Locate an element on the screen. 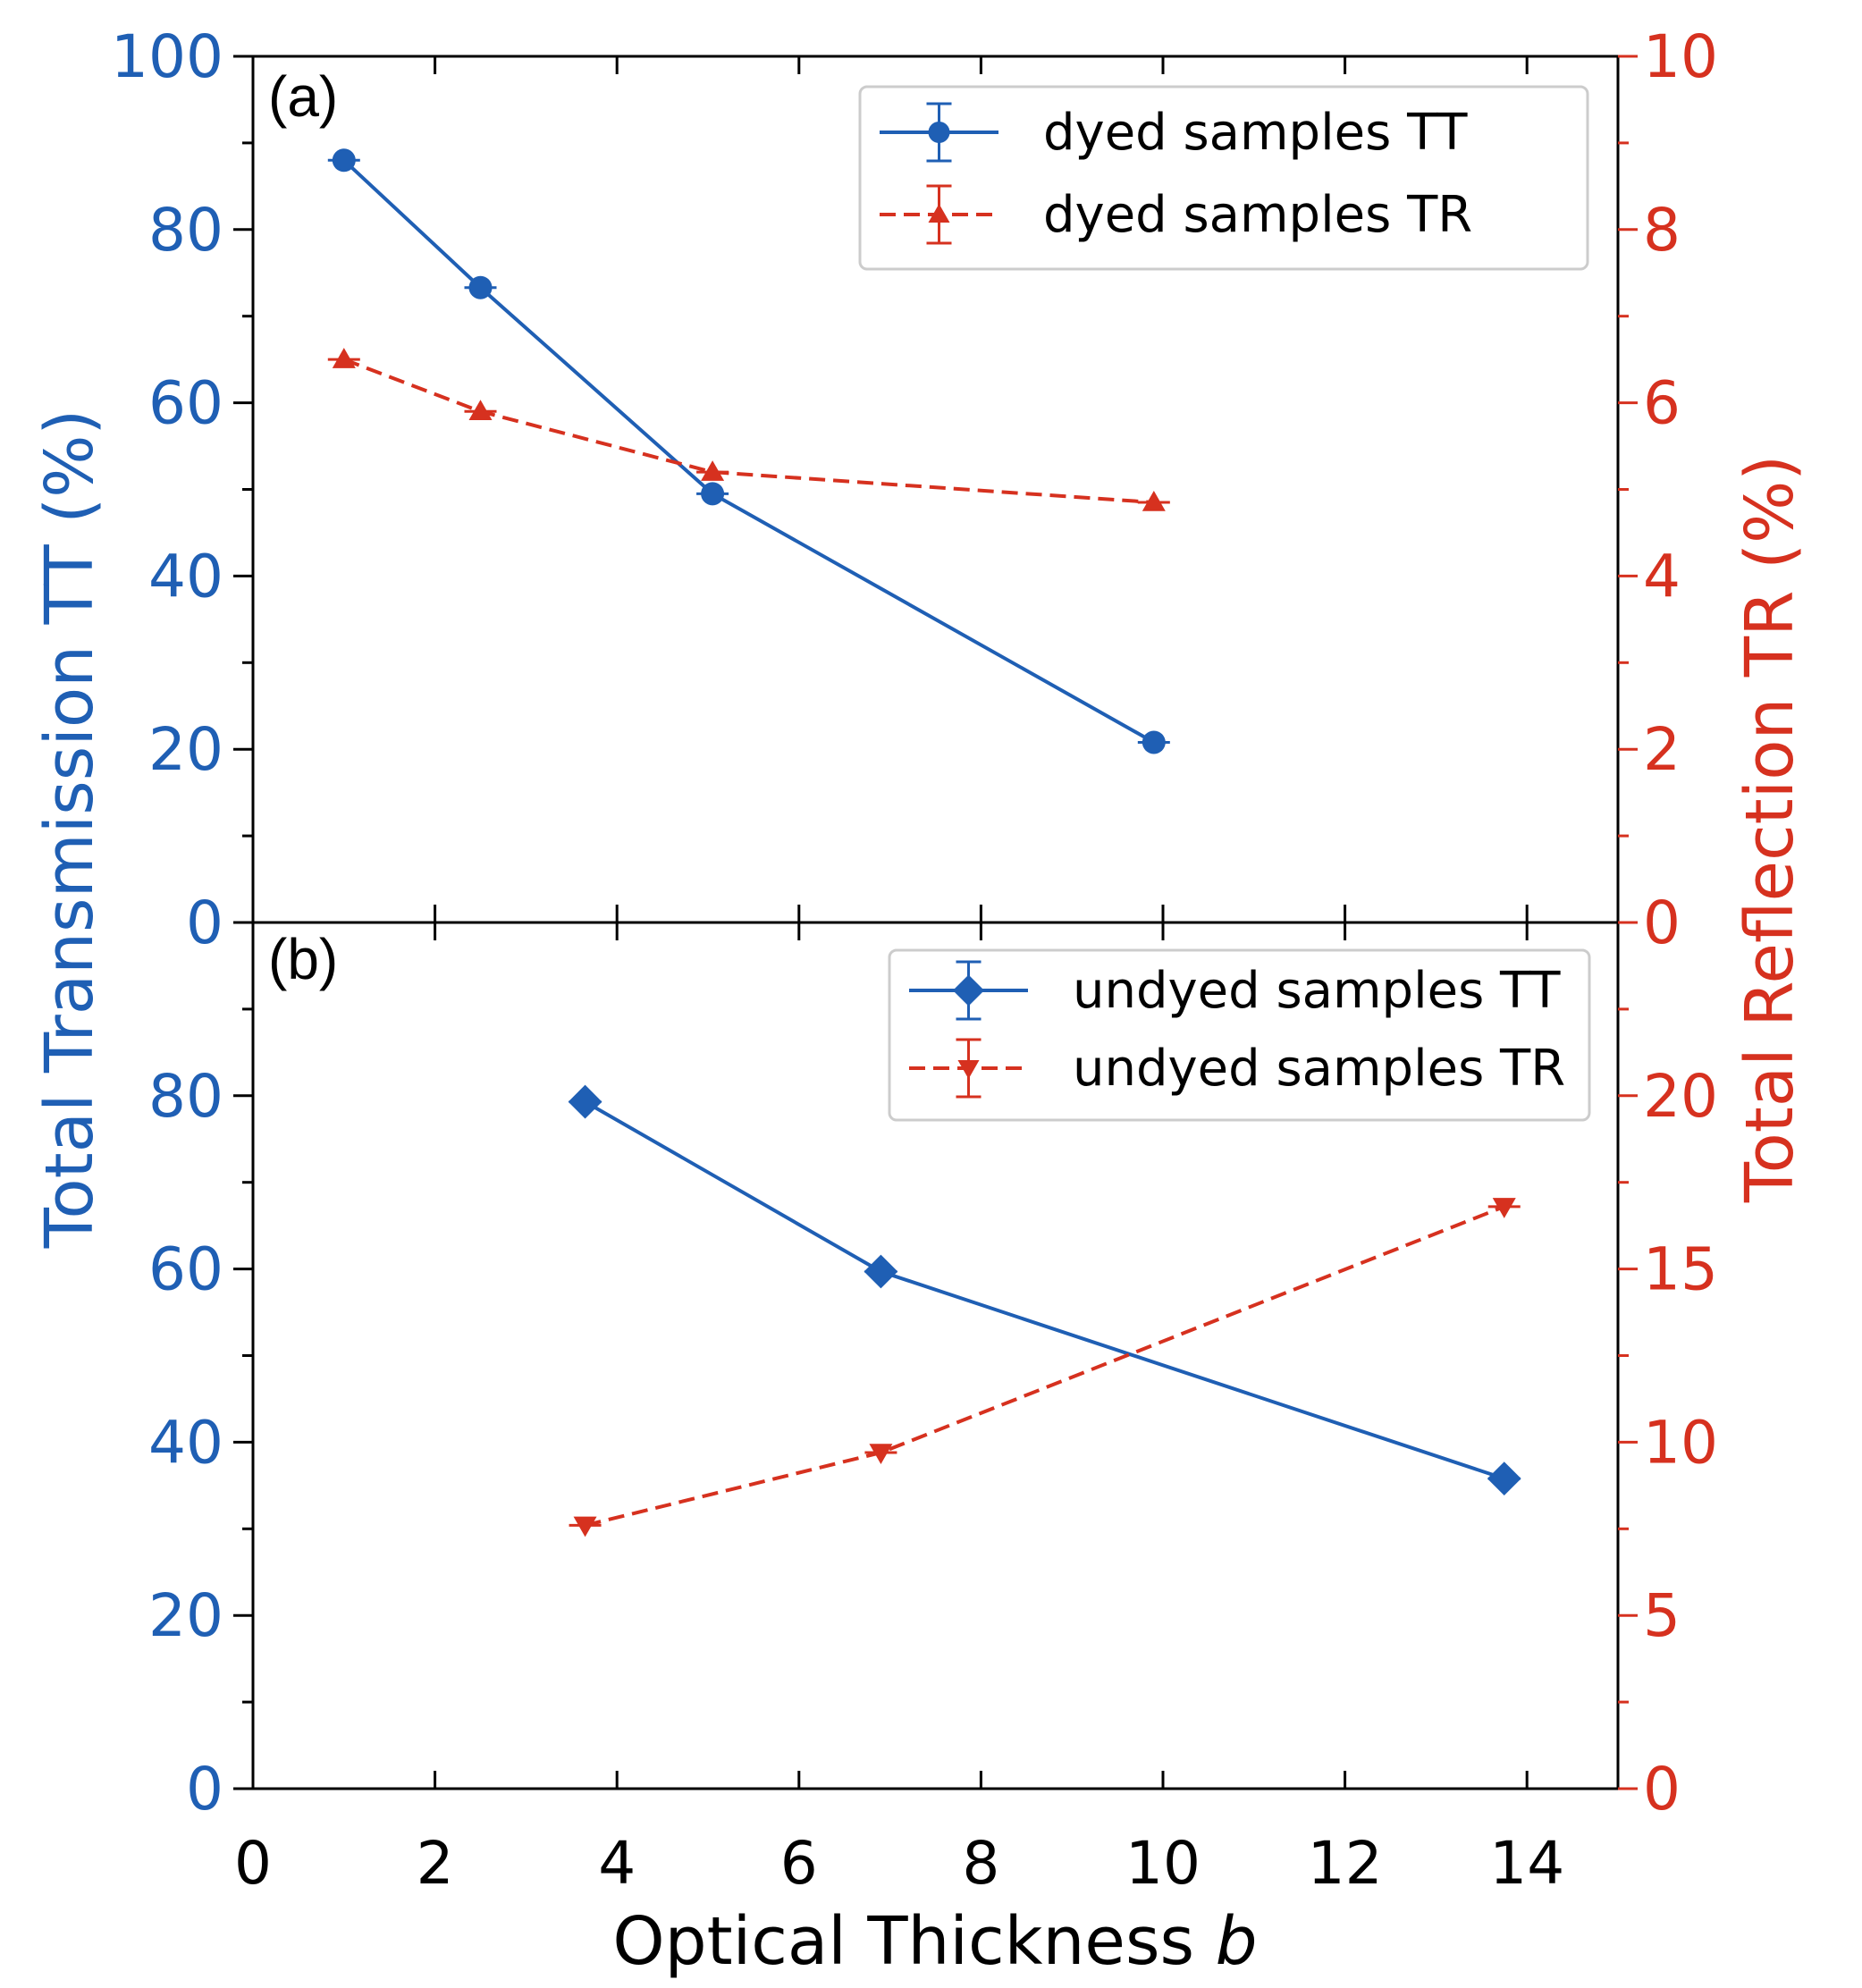 This screenshot has height=1988, width=1862. x-axis-label: Optical Thickness b is located at coordinates (935, 1941).